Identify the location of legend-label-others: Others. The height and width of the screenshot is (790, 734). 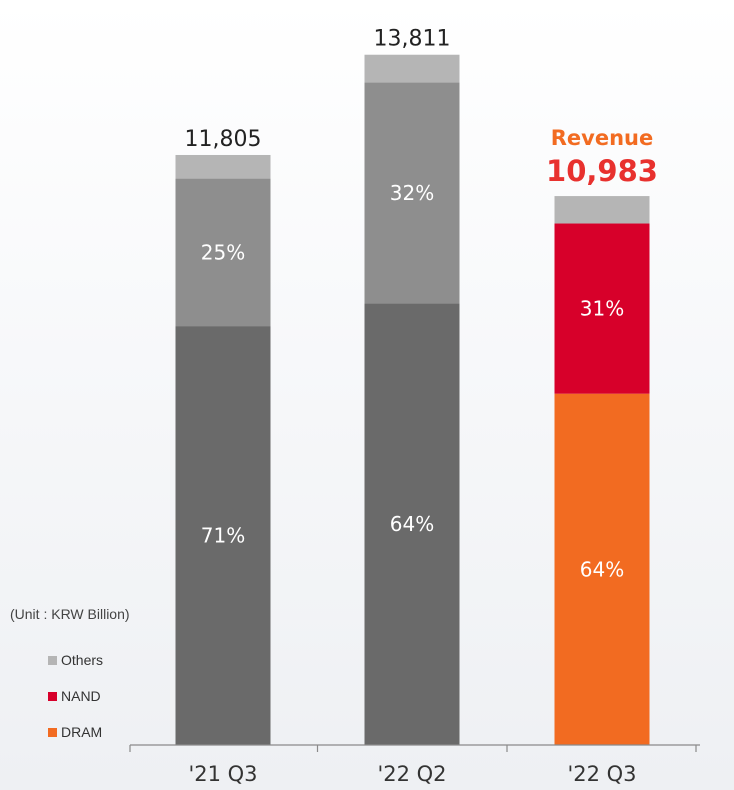
(82, 660).